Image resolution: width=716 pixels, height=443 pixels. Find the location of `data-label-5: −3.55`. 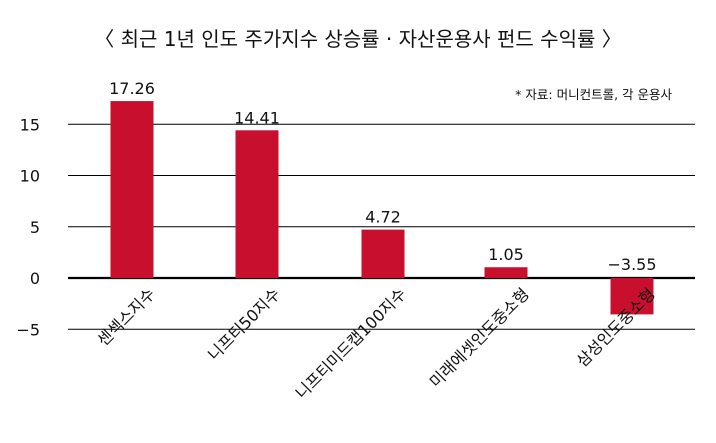

data-label-5: −3.55 is located at coordinates (631, 264).